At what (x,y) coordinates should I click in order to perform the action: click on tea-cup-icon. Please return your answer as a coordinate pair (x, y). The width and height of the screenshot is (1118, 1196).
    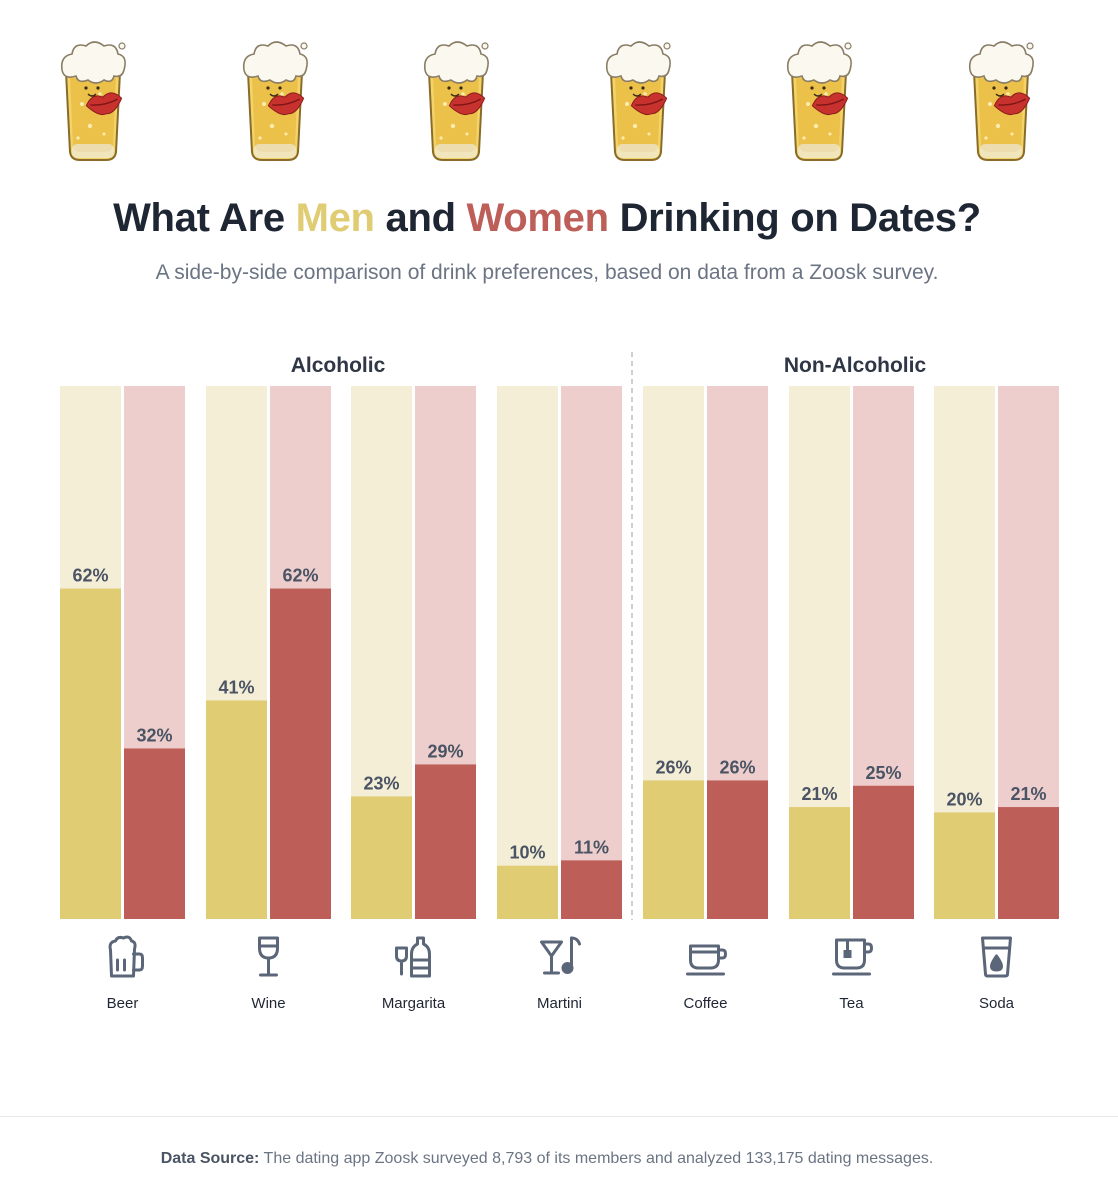
    Looking at the image, I should click on (852, 957).